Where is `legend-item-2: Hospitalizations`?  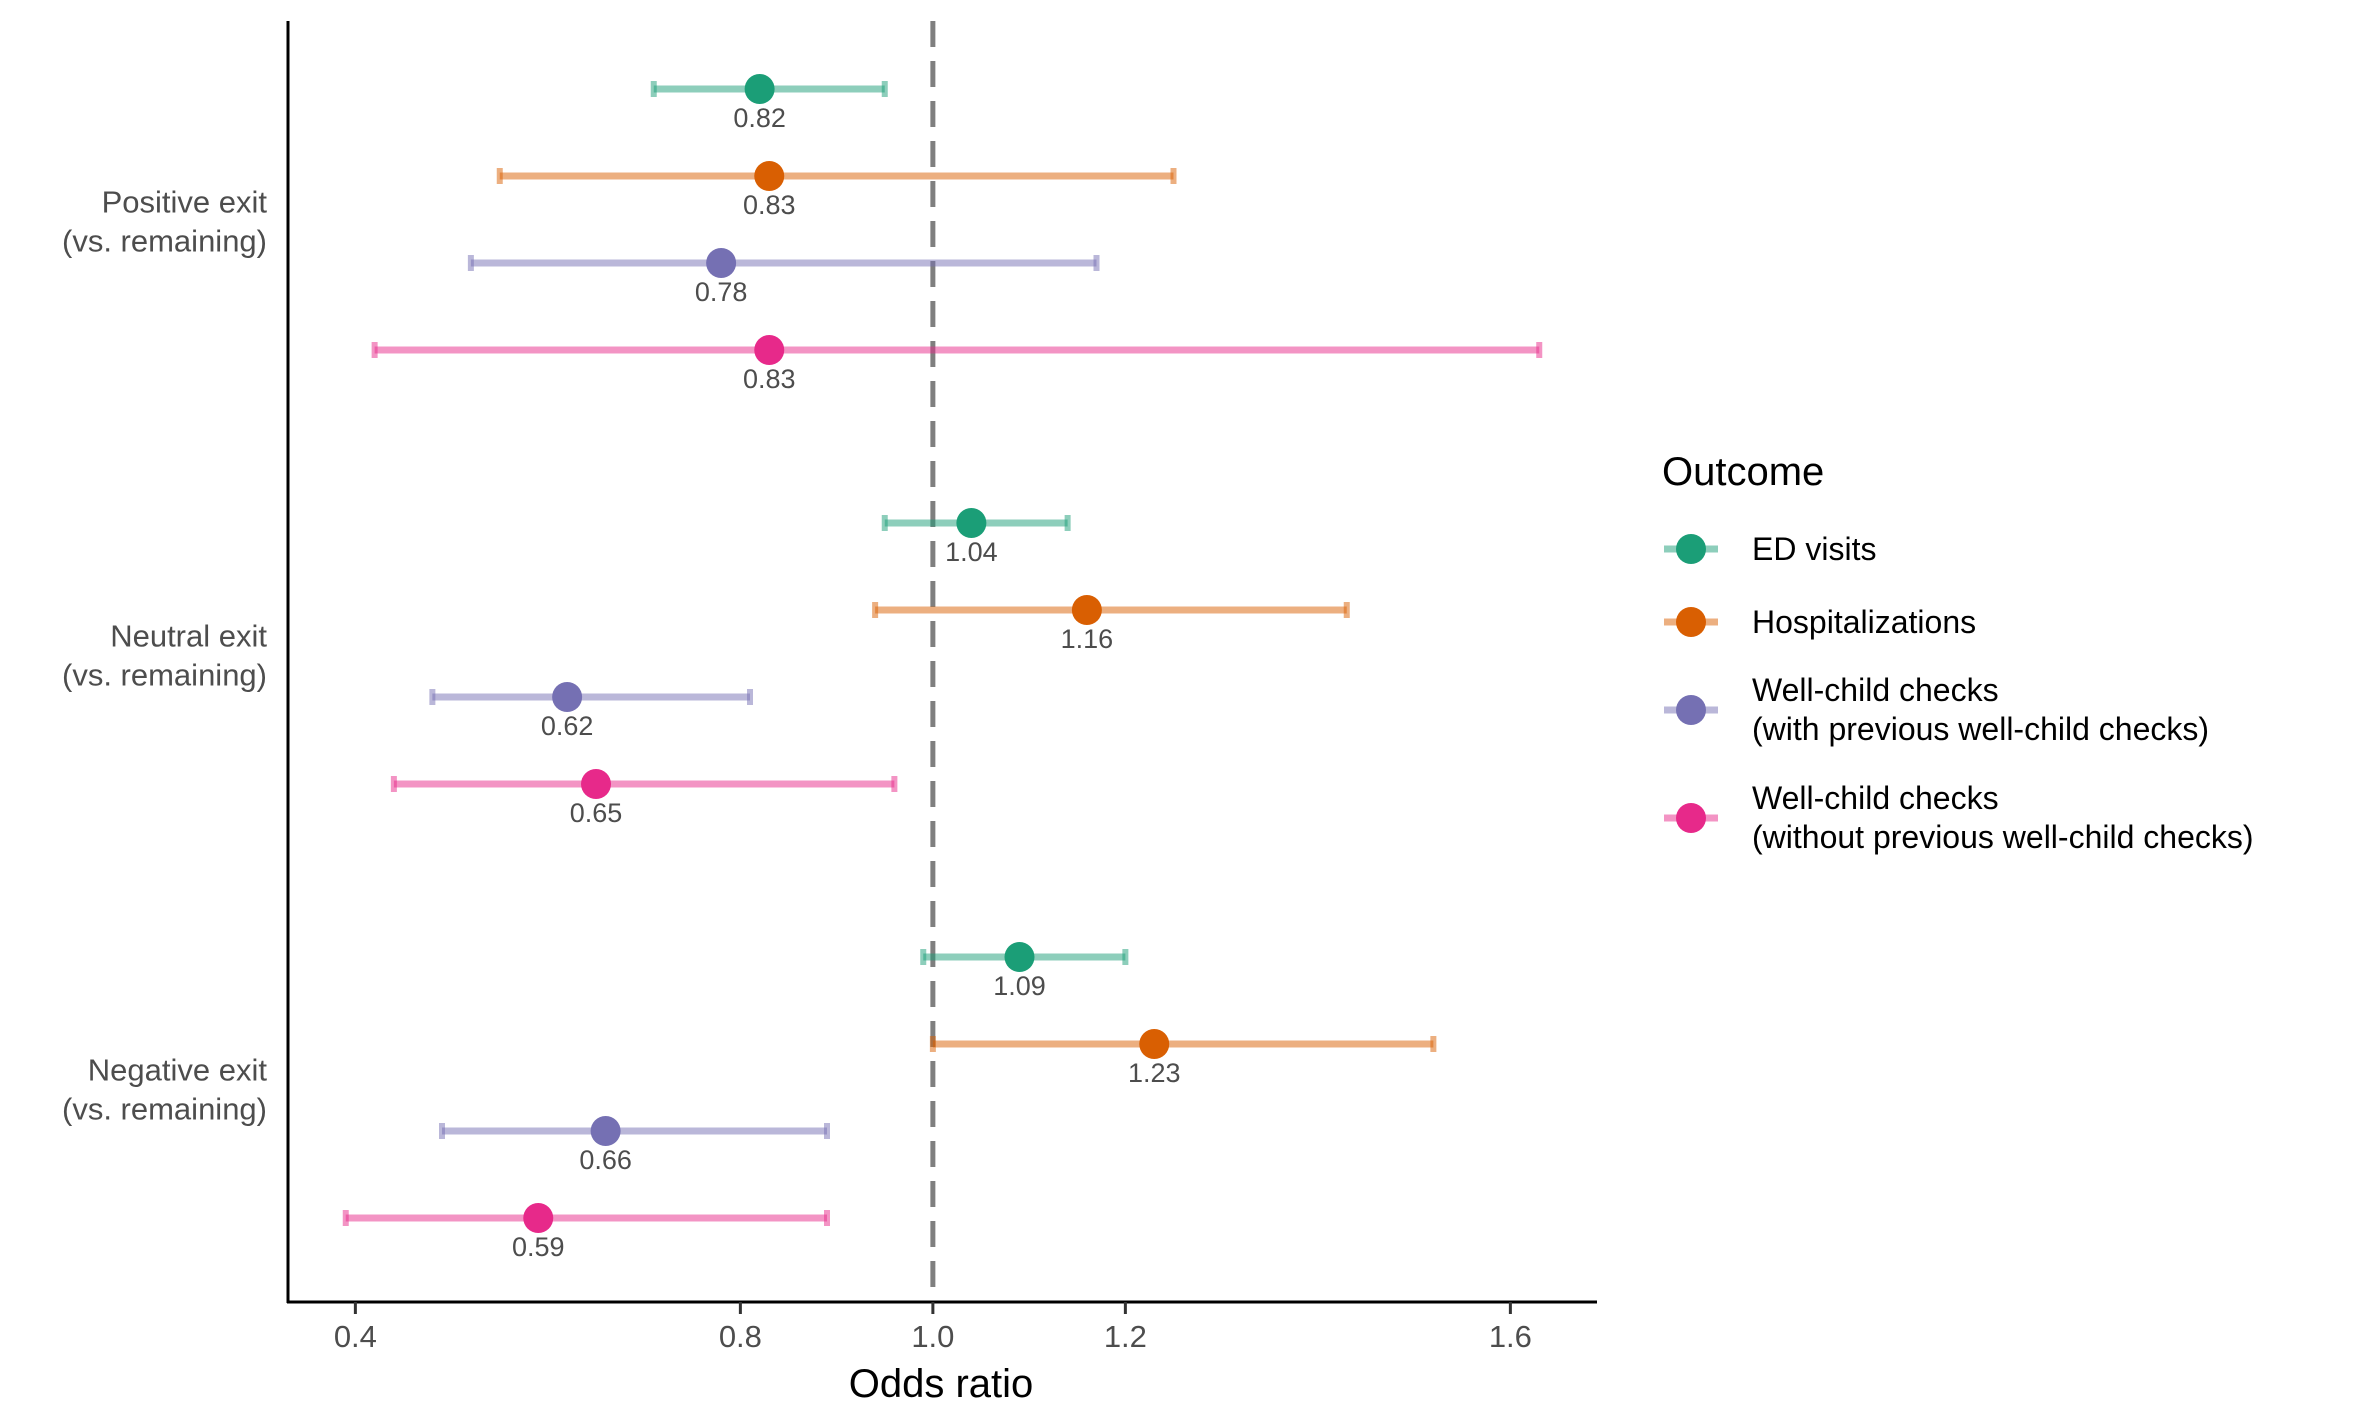
legend-item-2: Hospitalizations is located at coordinates (1820, 622).